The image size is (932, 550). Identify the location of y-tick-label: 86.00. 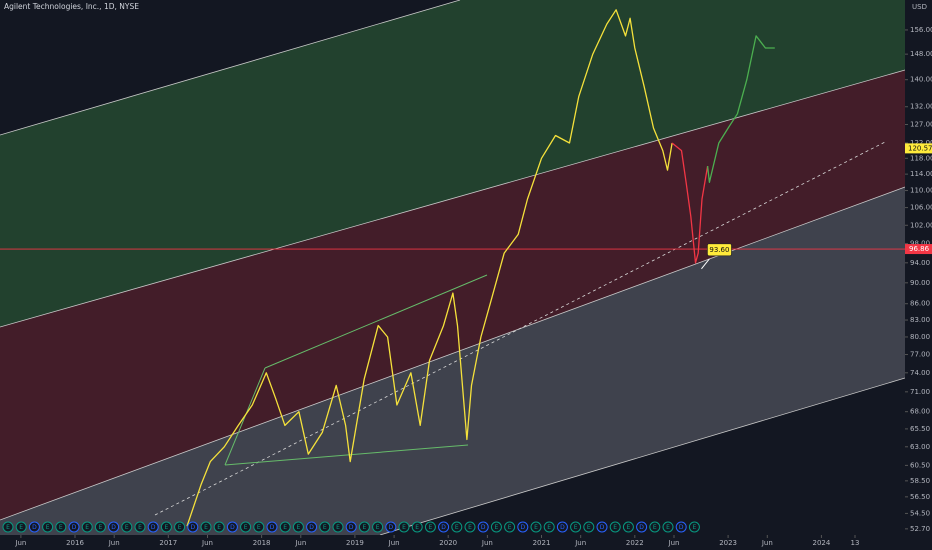
(920, 304).